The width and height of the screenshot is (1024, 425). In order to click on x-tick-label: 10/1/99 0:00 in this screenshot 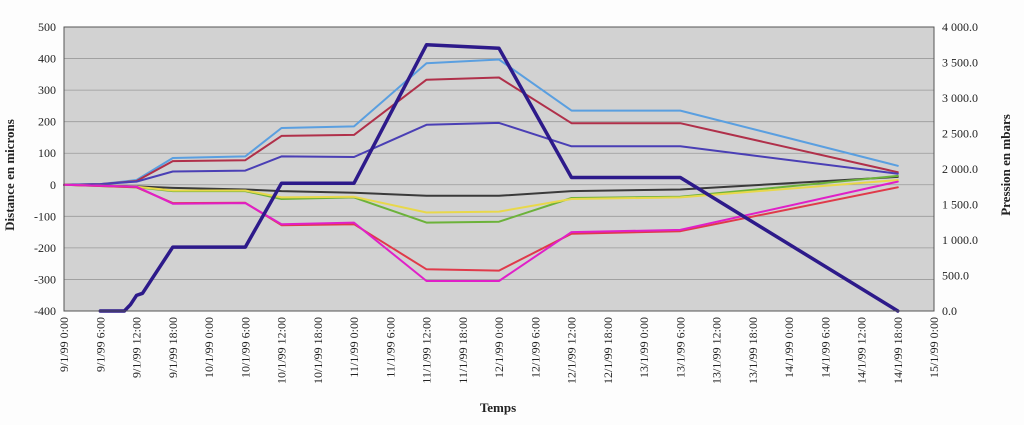, I will do `click(209, 347)`.